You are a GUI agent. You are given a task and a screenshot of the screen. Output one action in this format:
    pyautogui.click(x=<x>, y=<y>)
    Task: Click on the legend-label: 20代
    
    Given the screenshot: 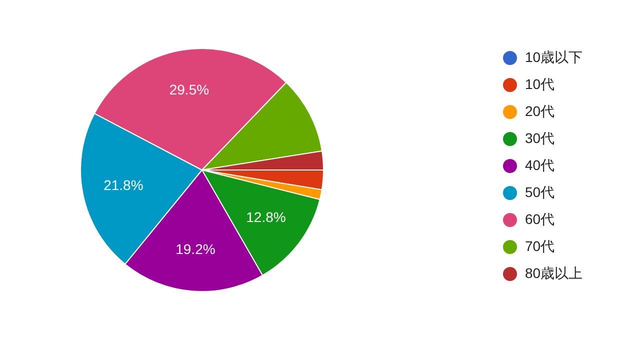 What is the action you would take?
    pyautogui.click(x=540, y=111)
    